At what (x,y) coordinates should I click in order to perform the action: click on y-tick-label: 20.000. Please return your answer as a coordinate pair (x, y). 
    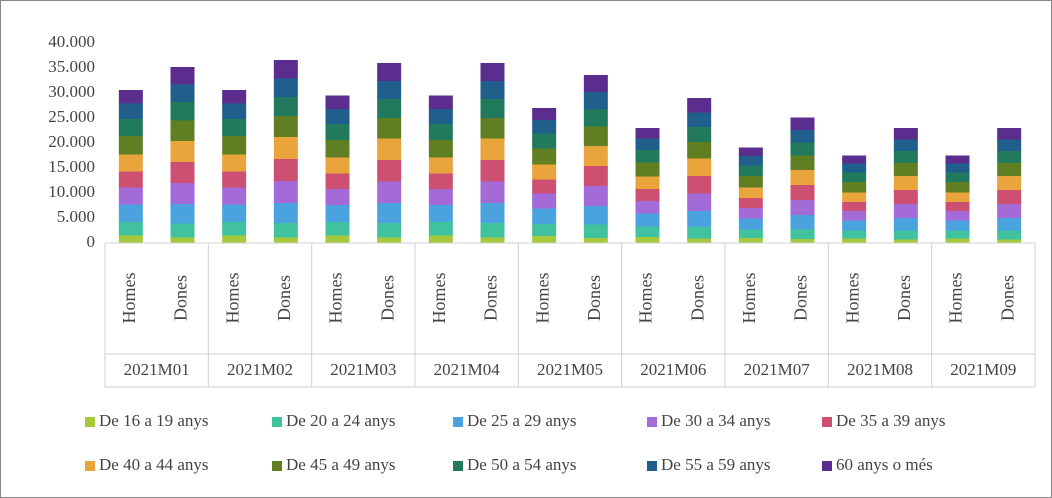
    Looking at the image, I should click on (71, 141).